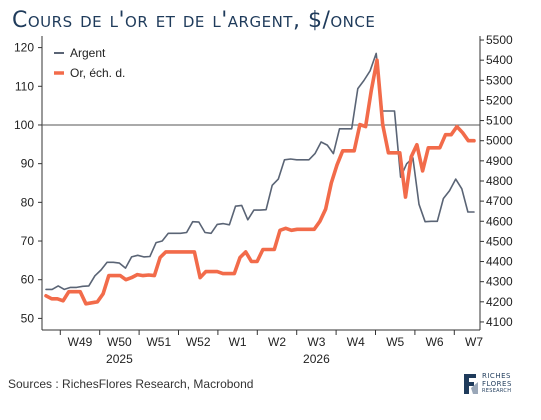 This screenshot has width=541, height=420. I want to click on left-tick-label: 50, so click(28, 318).